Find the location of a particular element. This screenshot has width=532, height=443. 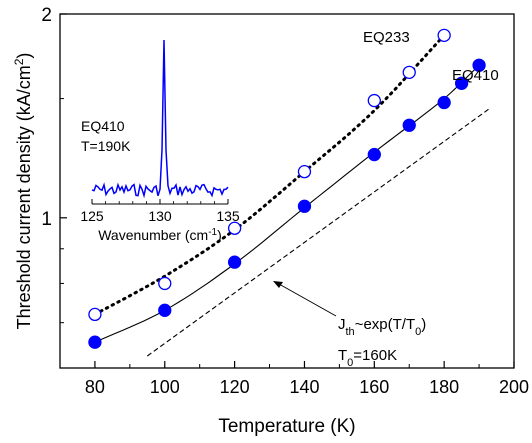

y-tick-labels: 12 is located at coordinates (46, 117).